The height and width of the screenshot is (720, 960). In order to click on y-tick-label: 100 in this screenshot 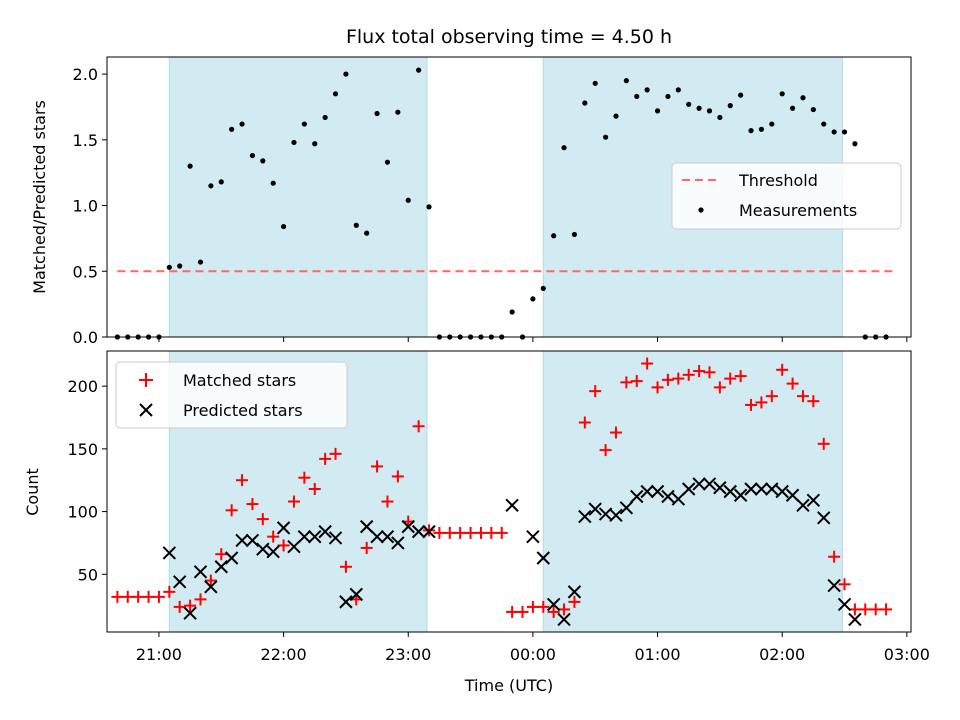, I will do `click(82, 512)`.